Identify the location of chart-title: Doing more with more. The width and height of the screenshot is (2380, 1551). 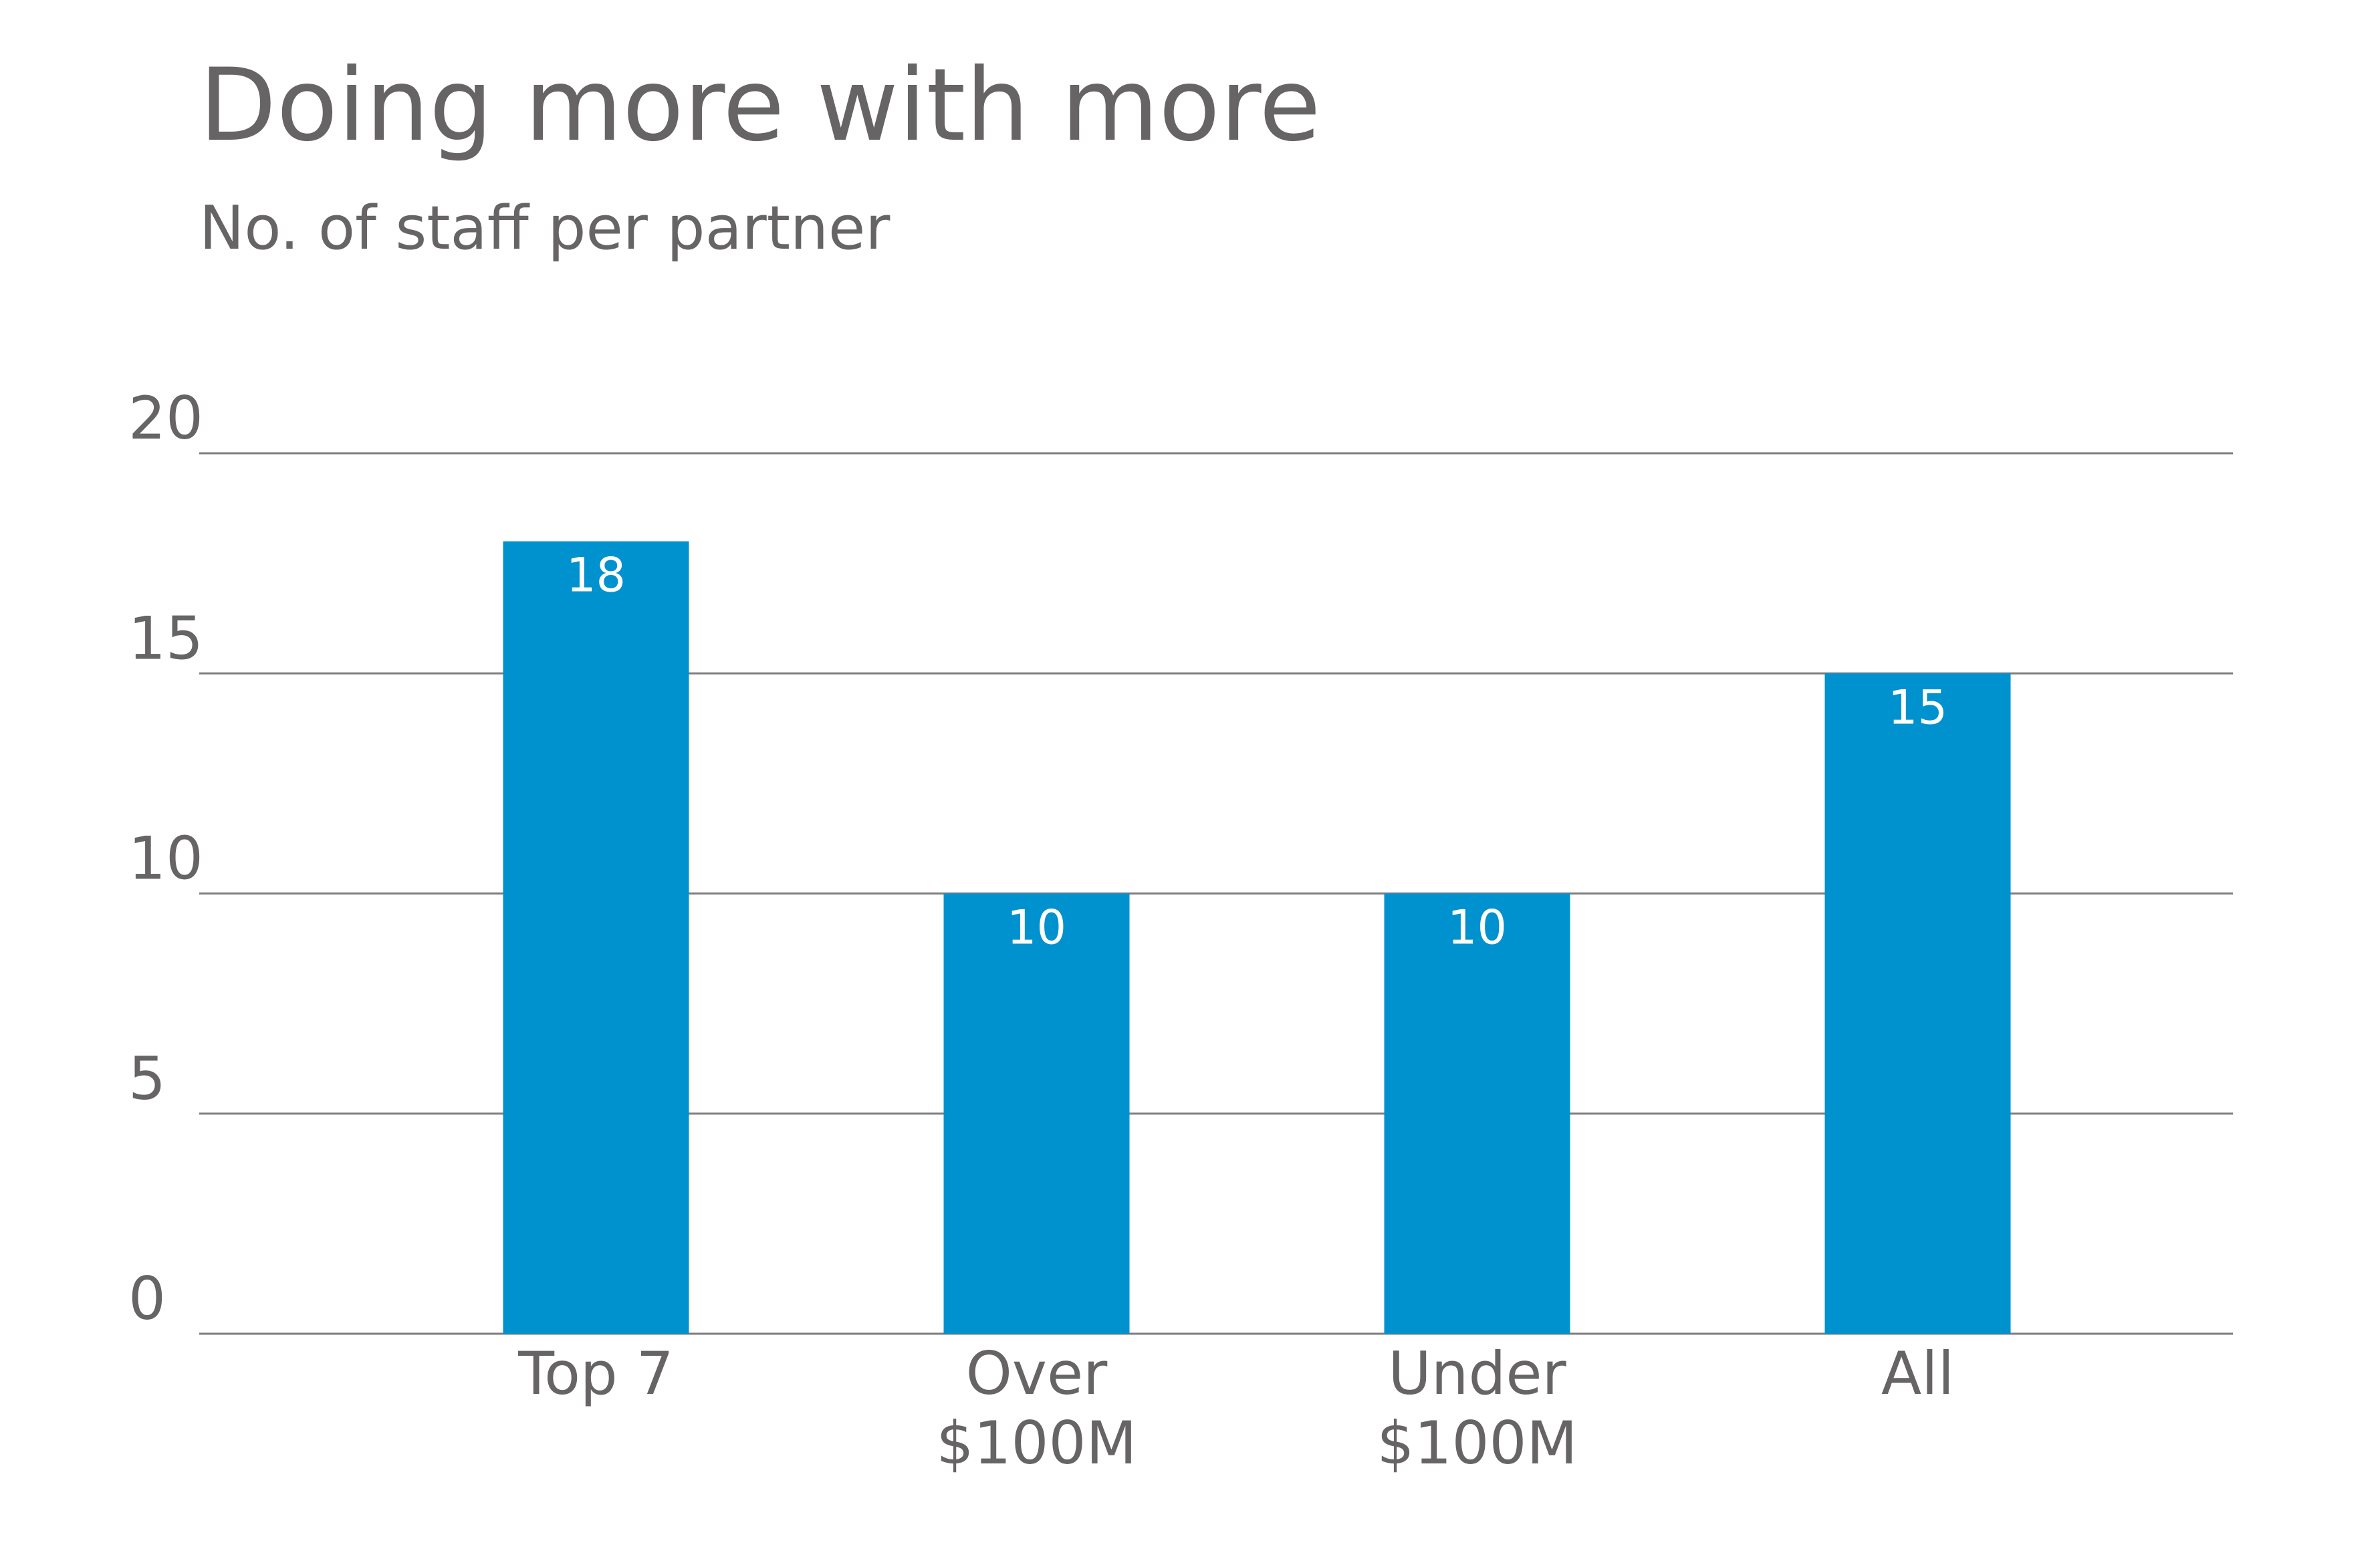
(760, 105).